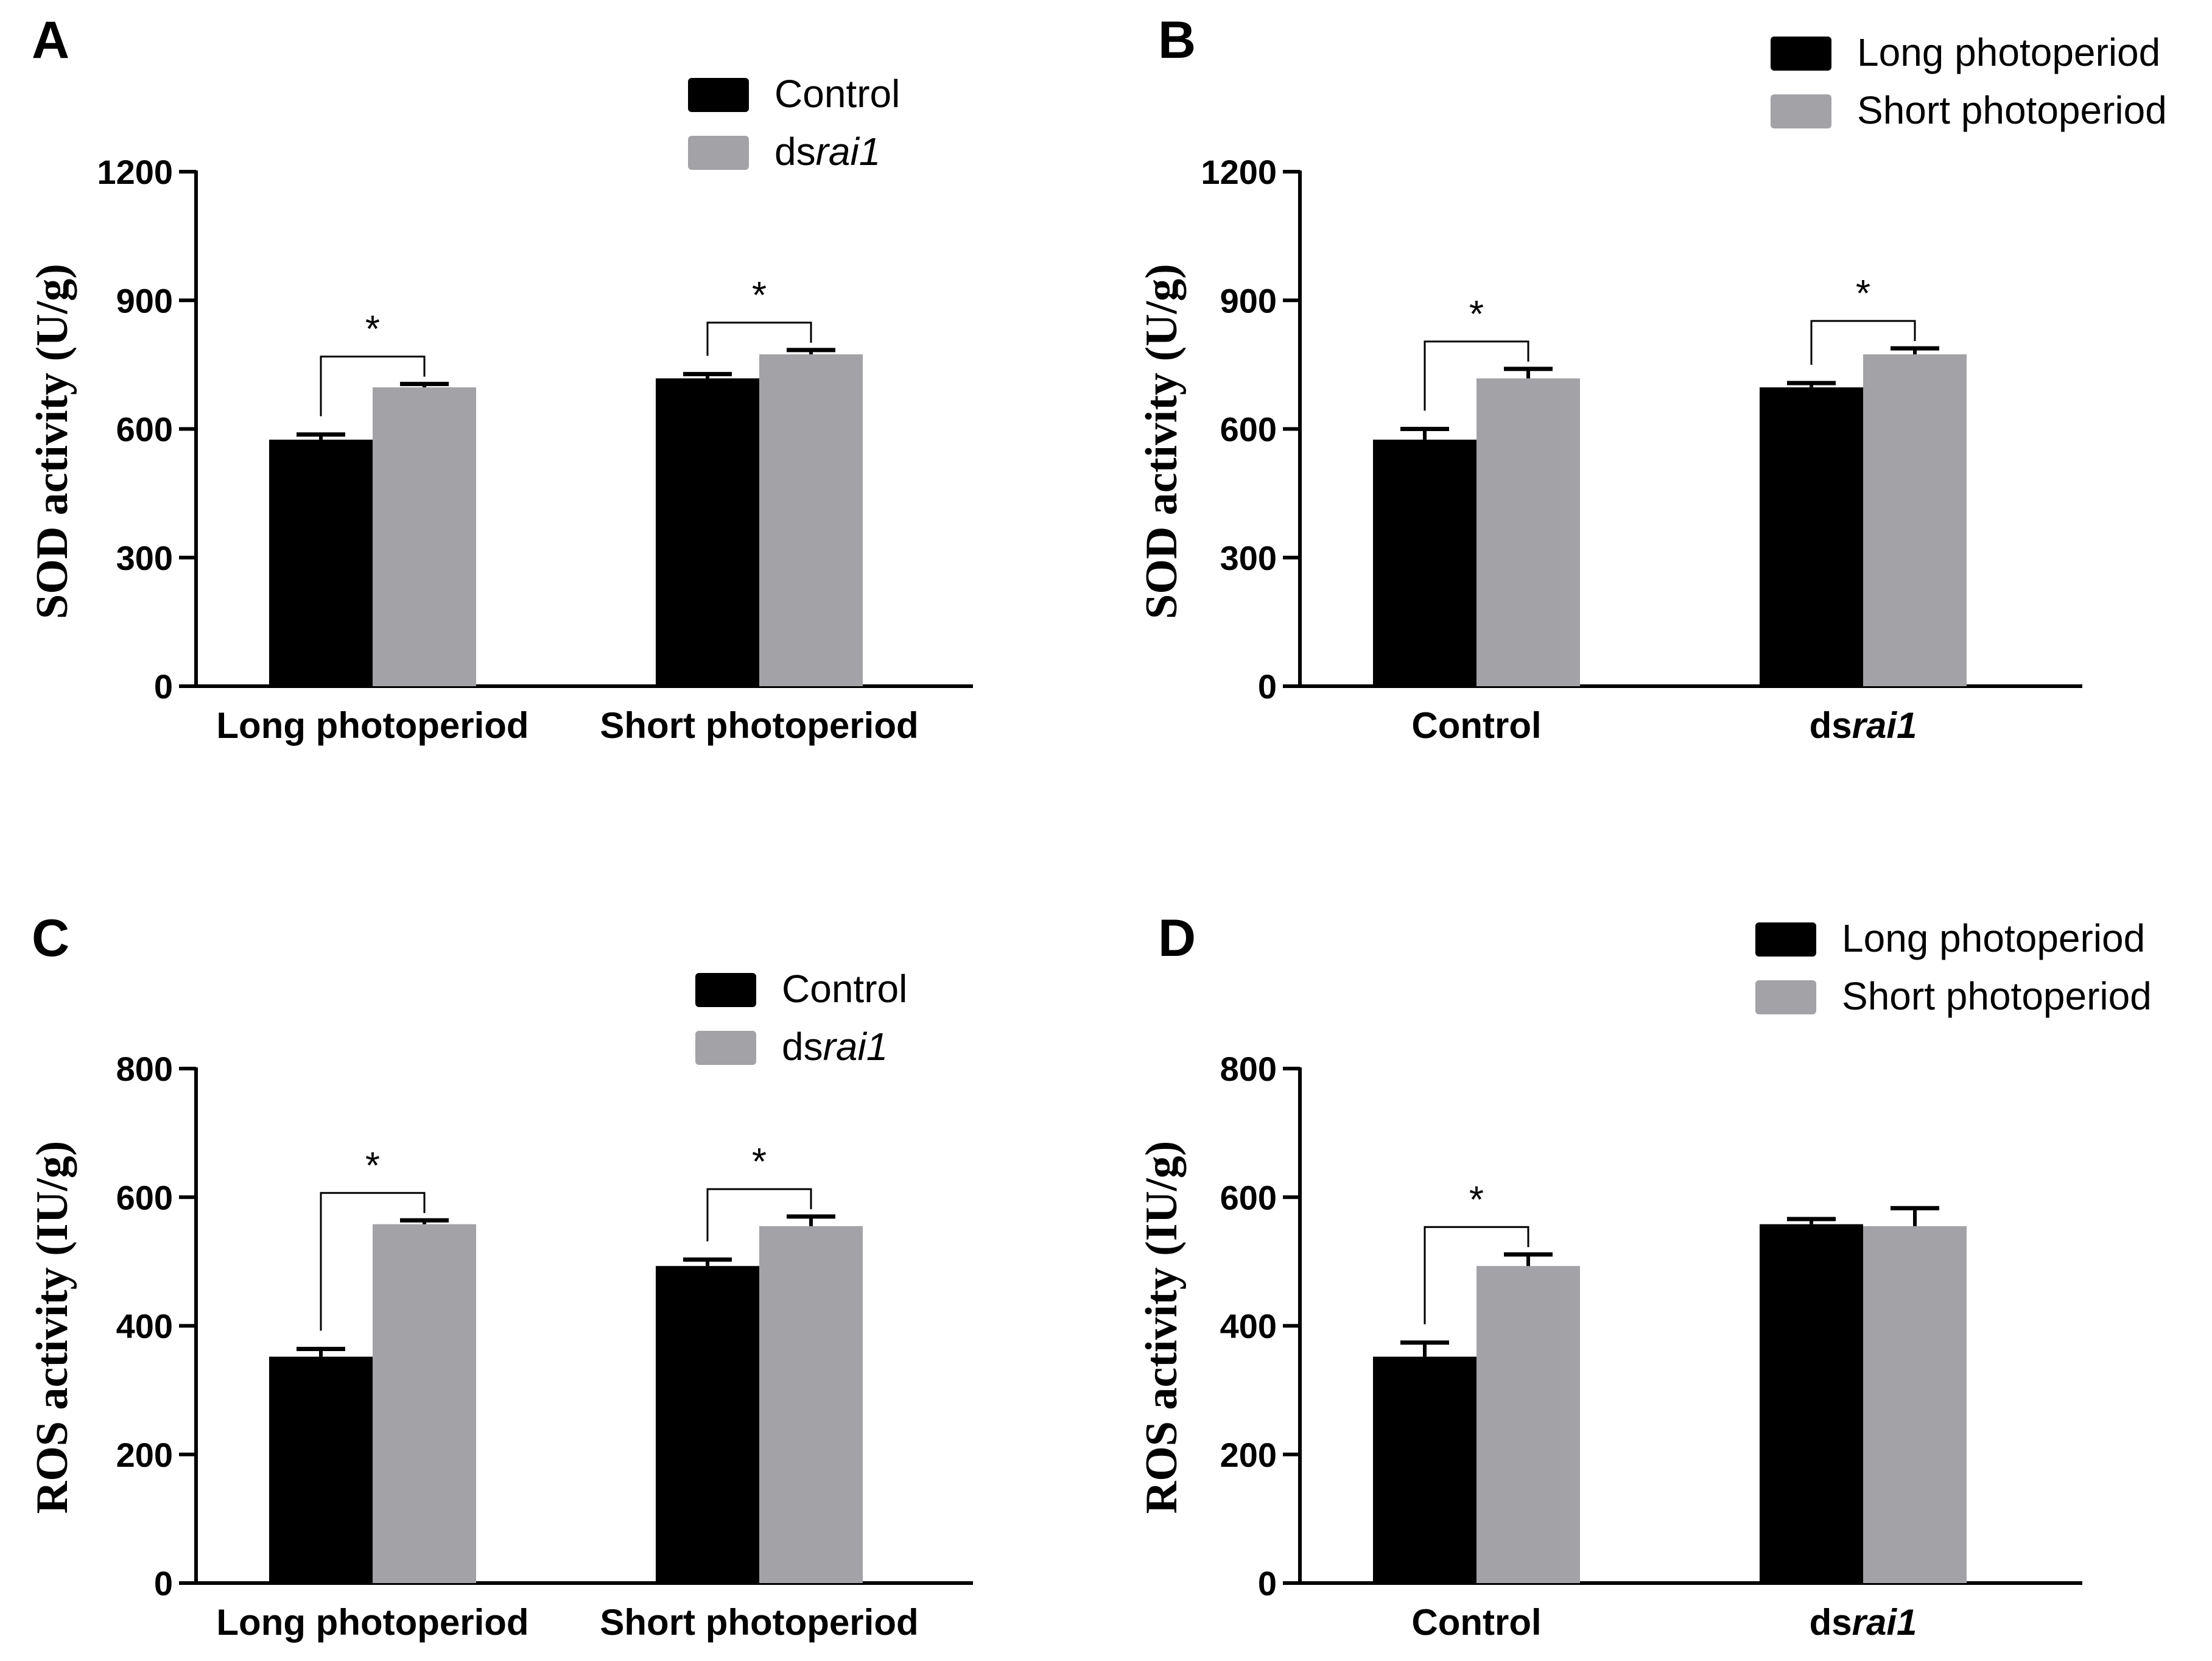  I want to click on panel-letter: C, so click(51, 938).